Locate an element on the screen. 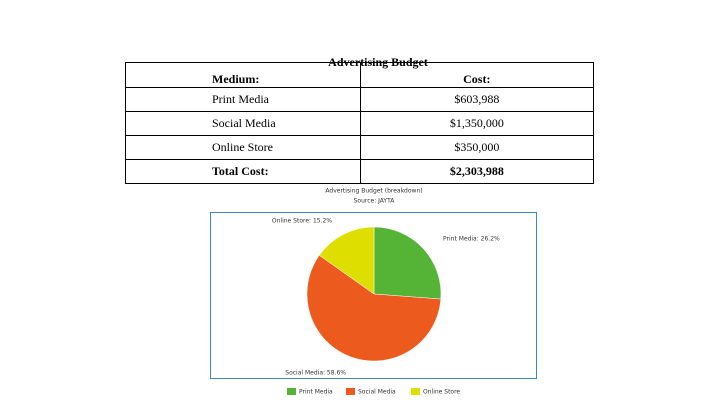 The width and height of the screenshot is (720, 405). data-label: Online Store: 15.2% is located at coordinates (302, 221).